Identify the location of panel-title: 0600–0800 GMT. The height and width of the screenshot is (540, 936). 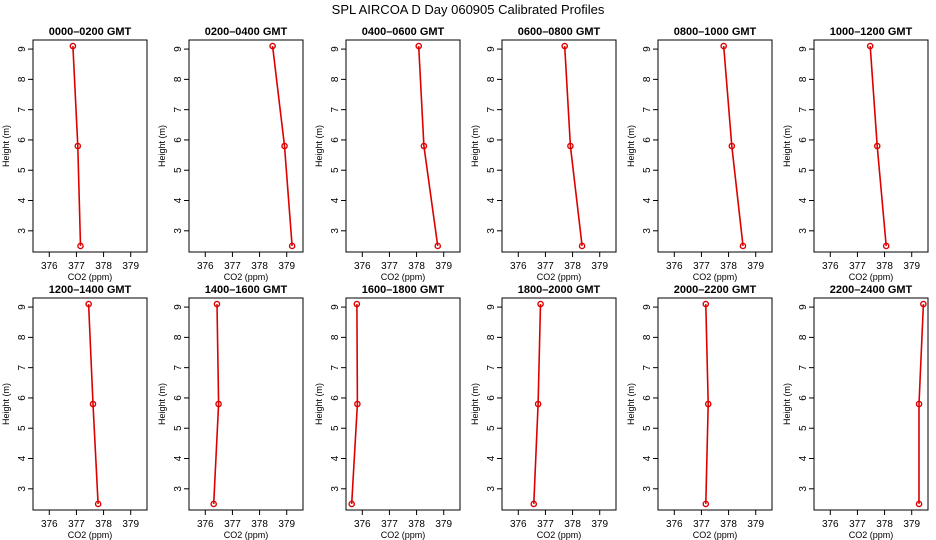
(559, 32).